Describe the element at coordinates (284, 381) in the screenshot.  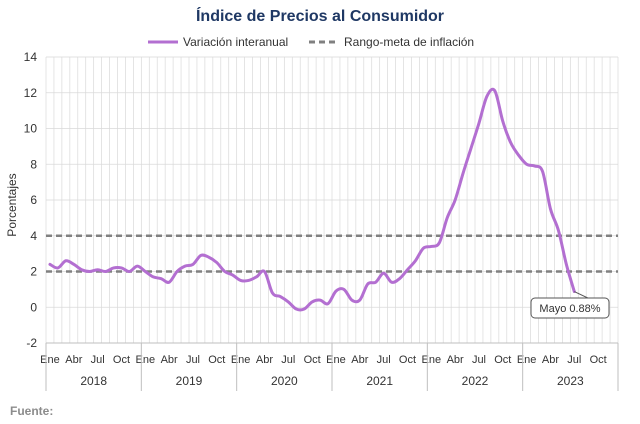
I see `x-year-label: 2020` at that location.